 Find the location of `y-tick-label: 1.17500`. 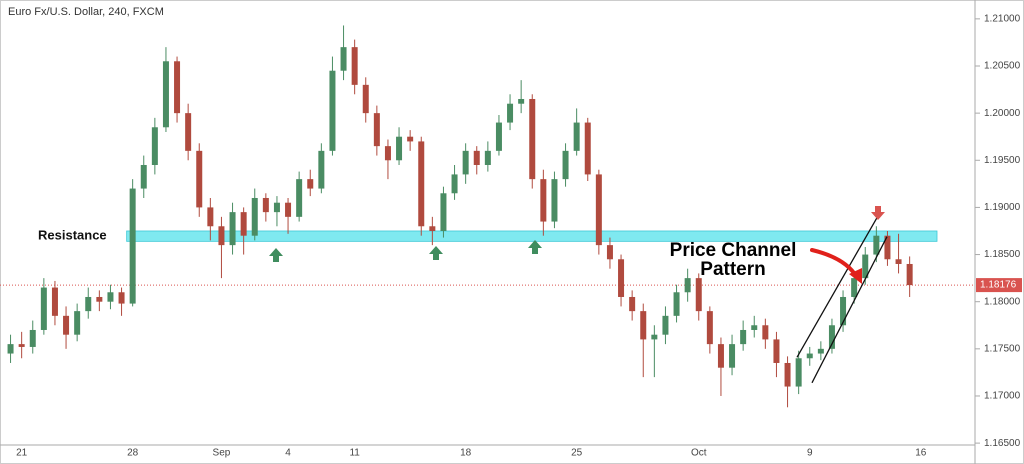

y-tick-label: 1.17500 is located at coordinates (1002, 348).